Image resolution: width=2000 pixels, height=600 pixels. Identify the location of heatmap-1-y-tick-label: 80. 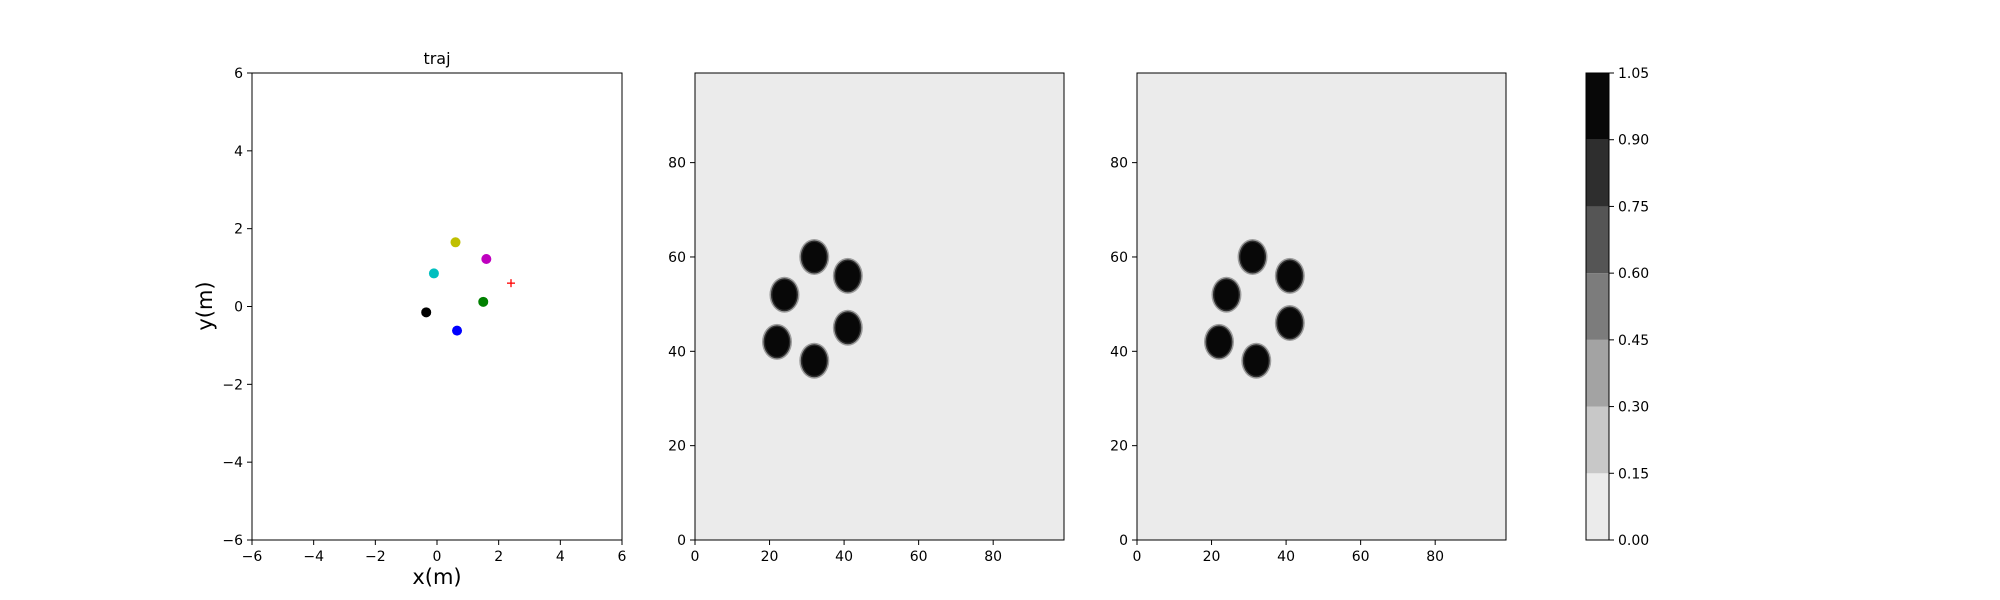
(677, 164).